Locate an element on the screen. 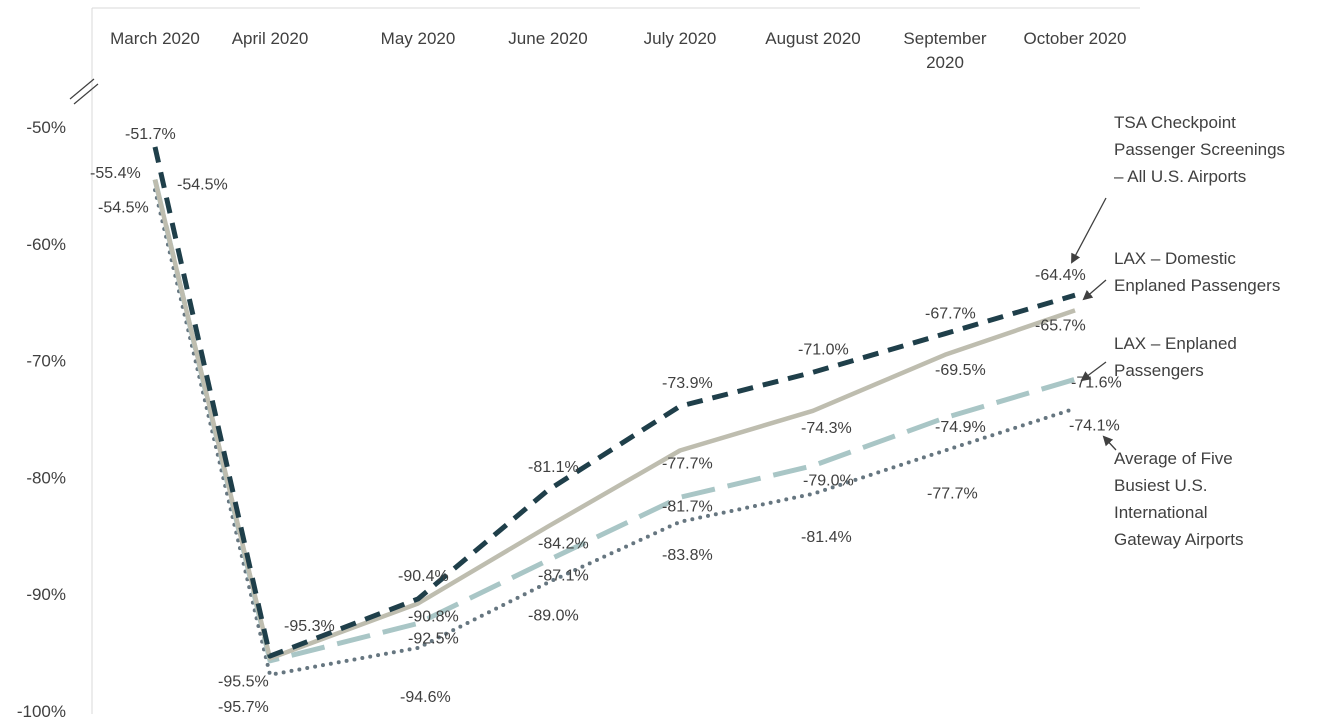 The height and width of the screenshot is (726, 1322). data-label: -89.0% is located at coordinates (553, 616).